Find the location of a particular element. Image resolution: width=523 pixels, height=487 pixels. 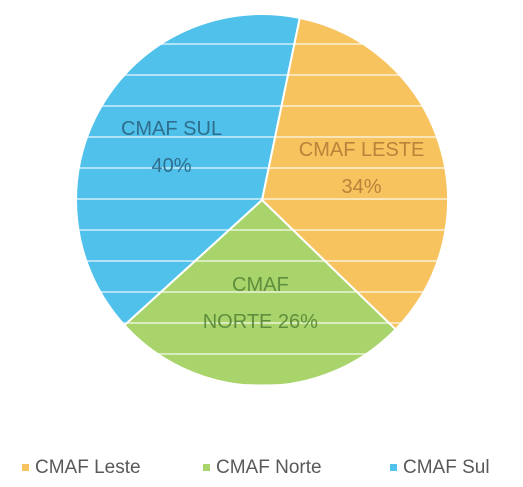

data-label: 34% is located at coordinates (362, 187).